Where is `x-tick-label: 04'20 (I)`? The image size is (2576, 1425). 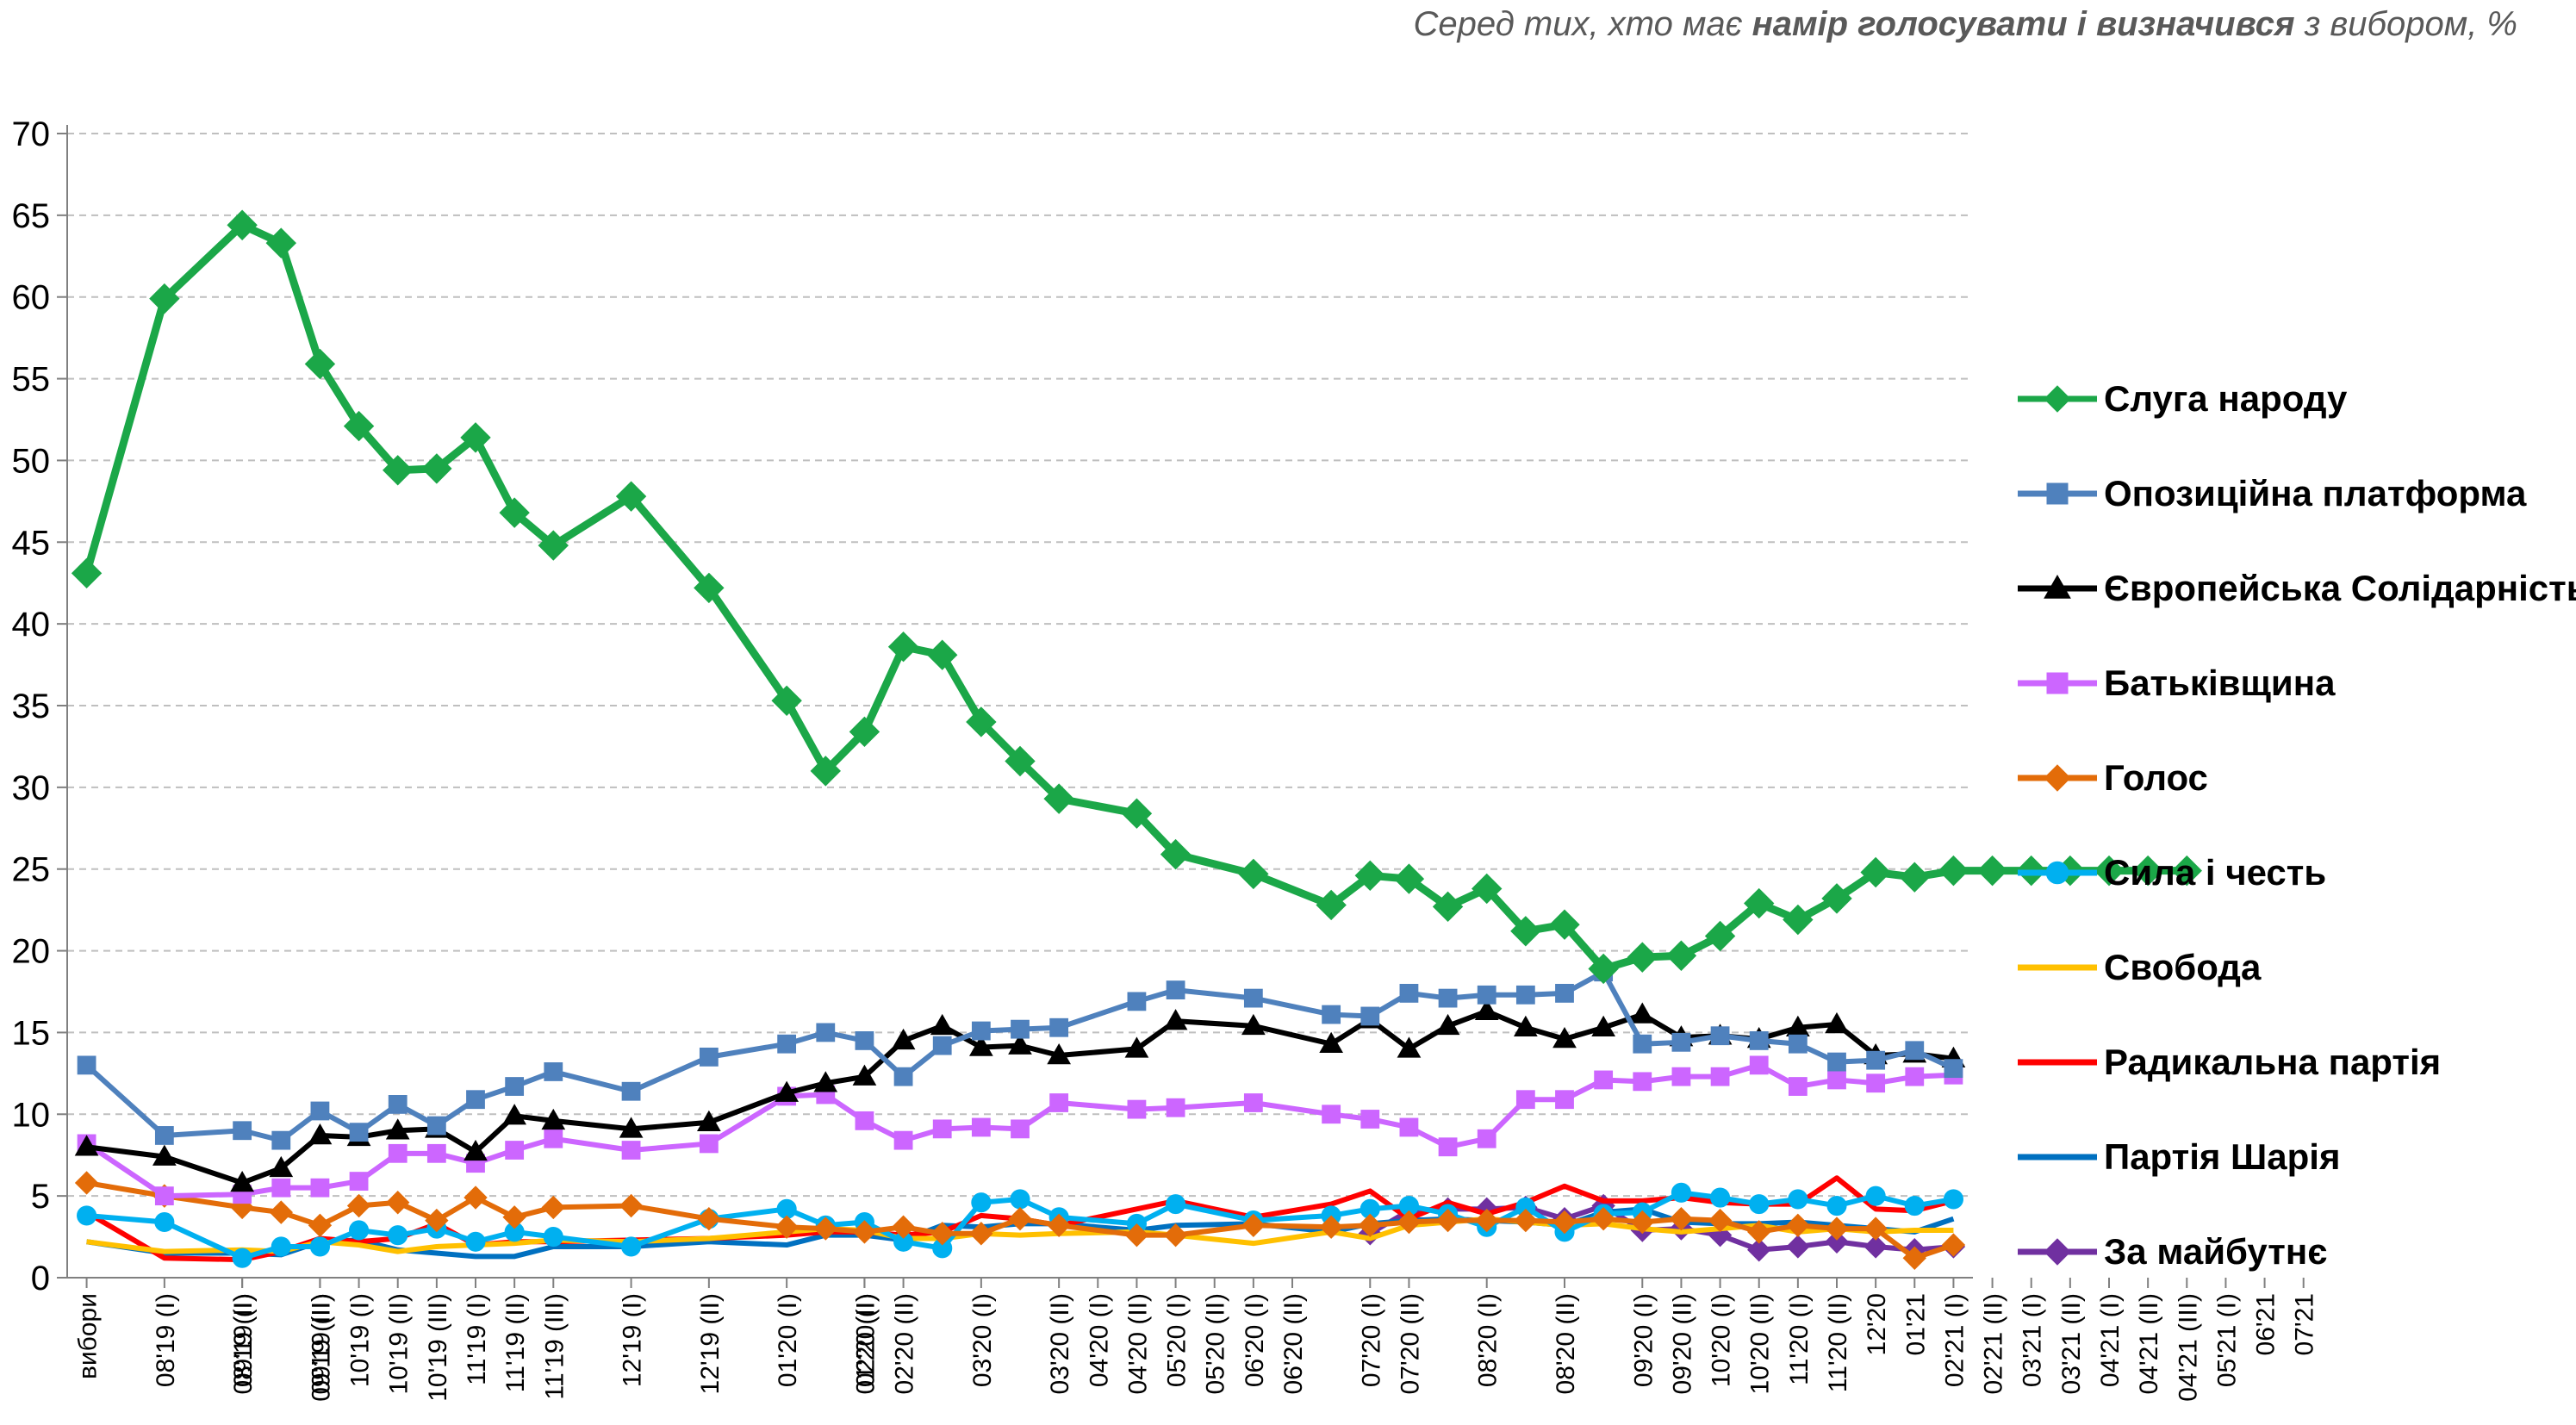
x-tick-label: 04'20 (I) is located at coordinates (1099, 1340).